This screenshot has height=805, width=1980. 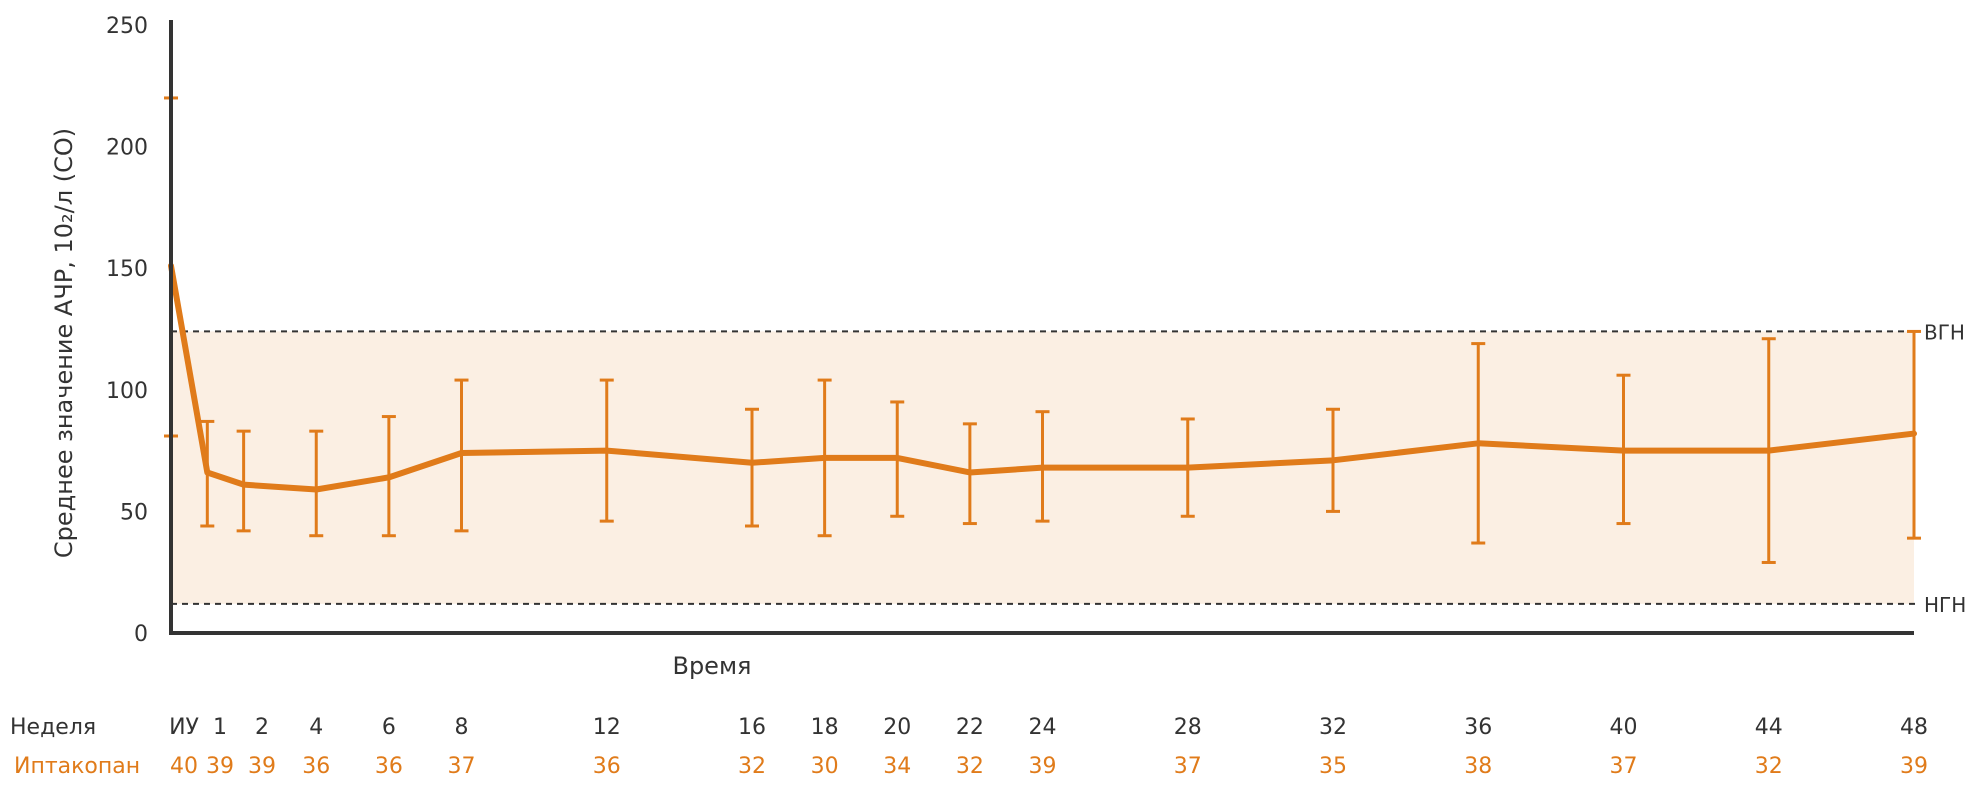 What do you see at coordinates (1333, 727) in the screenshot?
I see `week-label: 32` at bounding box center [1333, 727].